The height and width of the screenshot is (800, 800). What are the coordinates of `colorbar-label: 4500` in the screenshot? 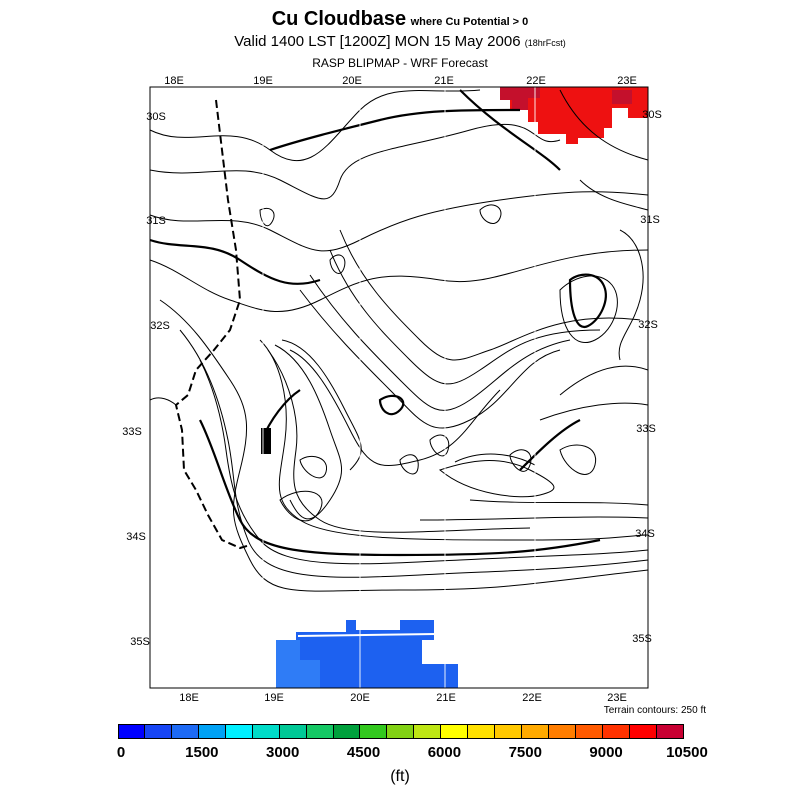 It's located at (363, 752).